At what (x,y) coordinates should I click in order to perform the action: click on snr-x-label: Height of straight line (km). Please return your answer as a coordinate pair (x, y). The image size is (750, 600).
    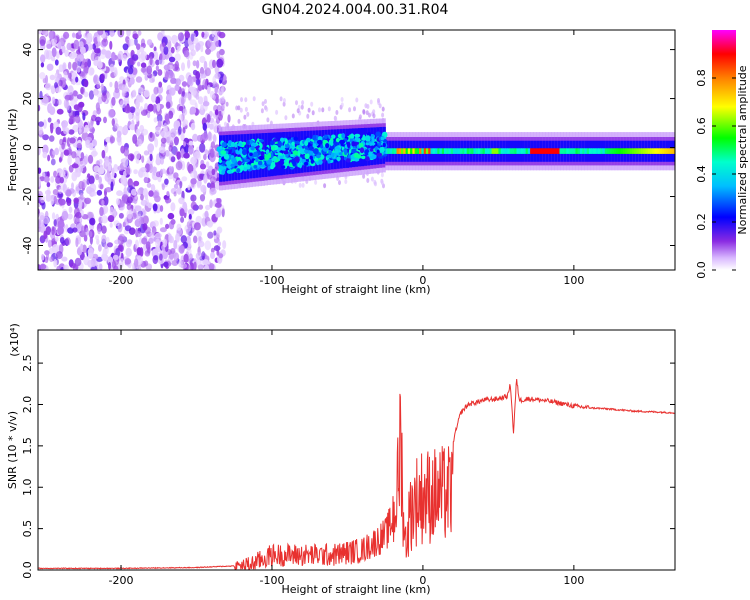
    Looking at the image, I should click on (355, 589).